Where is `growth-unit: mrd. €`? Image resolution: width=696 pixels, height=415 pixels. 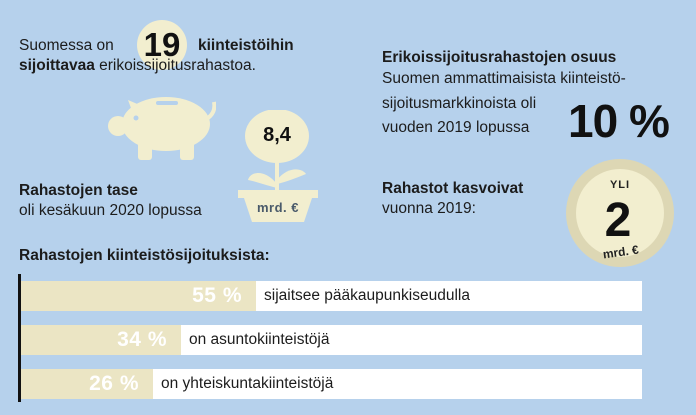
growth-unit: mrd. € is located at coordinates (621, 252).